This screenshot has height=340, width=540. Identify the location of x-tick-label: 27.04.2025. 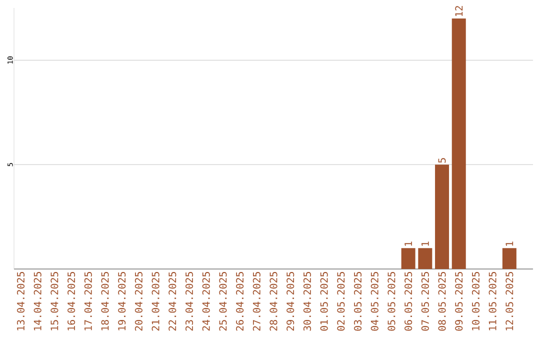
(256, 301).